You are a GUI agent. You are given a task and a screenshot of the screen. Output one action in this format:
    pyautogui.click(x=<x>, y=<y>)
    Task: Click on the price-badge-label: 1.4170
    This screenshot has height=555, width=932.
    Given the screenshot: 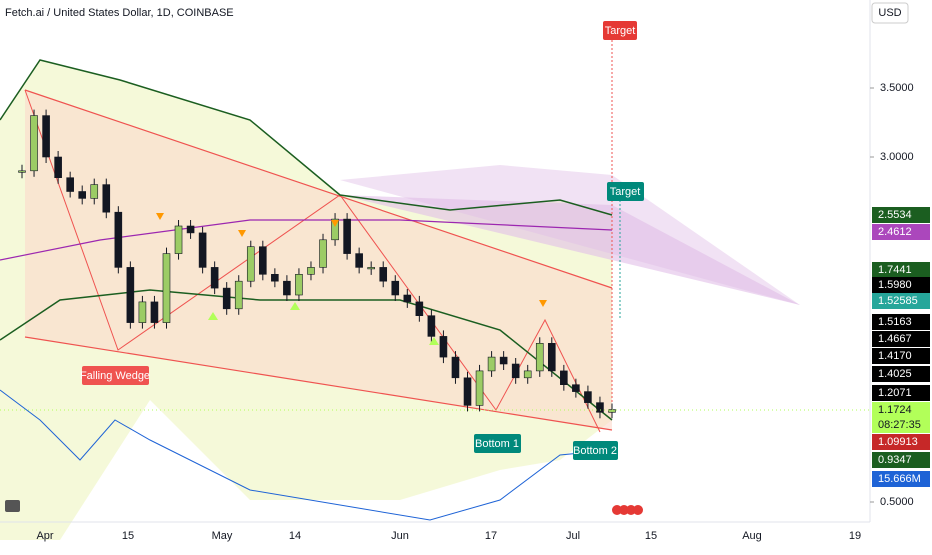 What is the action you would take?
    pyautogui.click(x=895, y=356)
    